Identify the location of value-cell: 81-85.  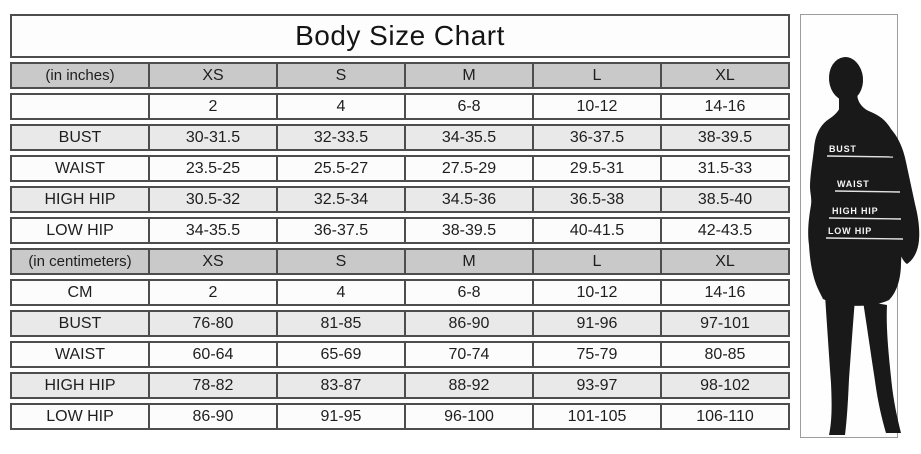
(342, 323).